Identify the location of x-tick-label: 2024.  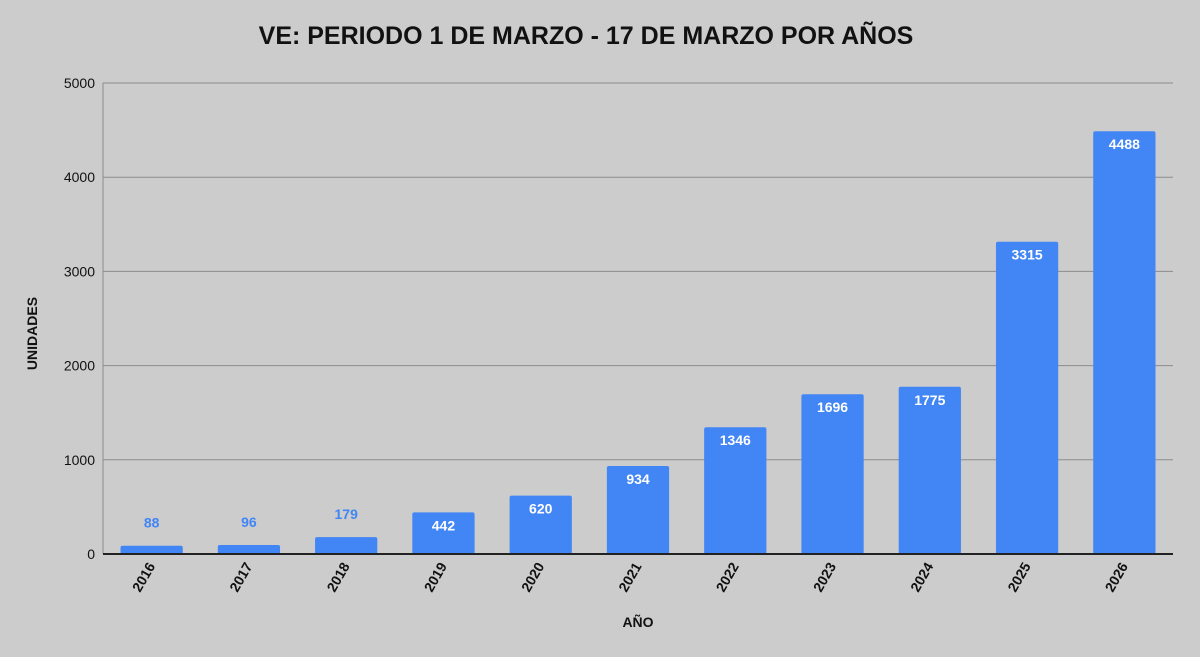
(922, 576).